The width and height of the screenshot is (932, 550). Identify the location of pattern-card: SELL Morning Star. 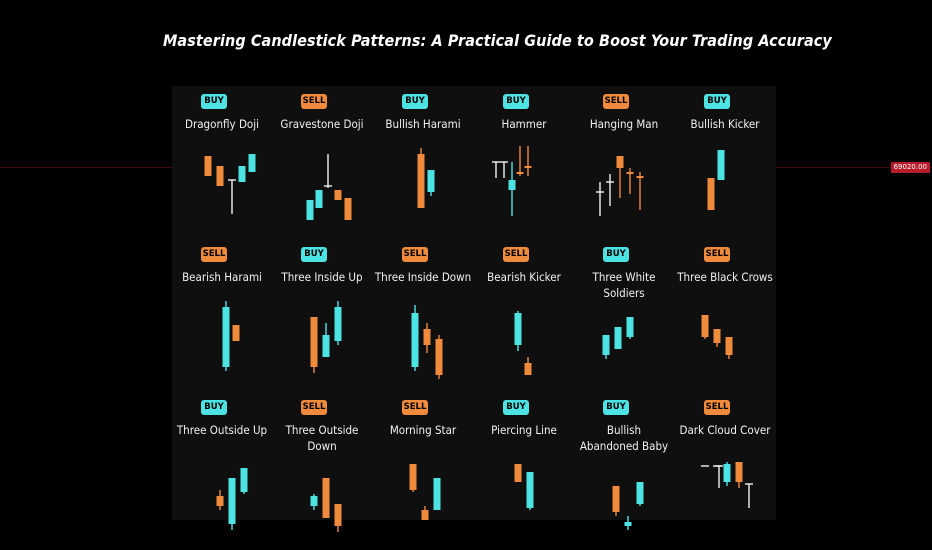
(423, 470).